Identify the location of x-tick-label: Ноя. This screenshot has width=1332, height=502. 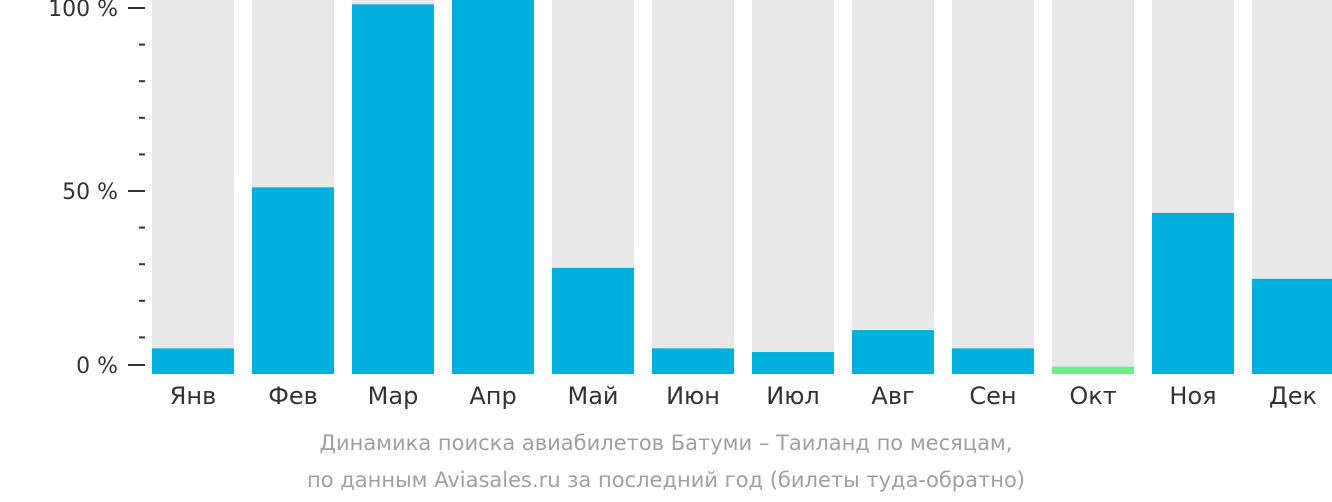
(1192, 396).